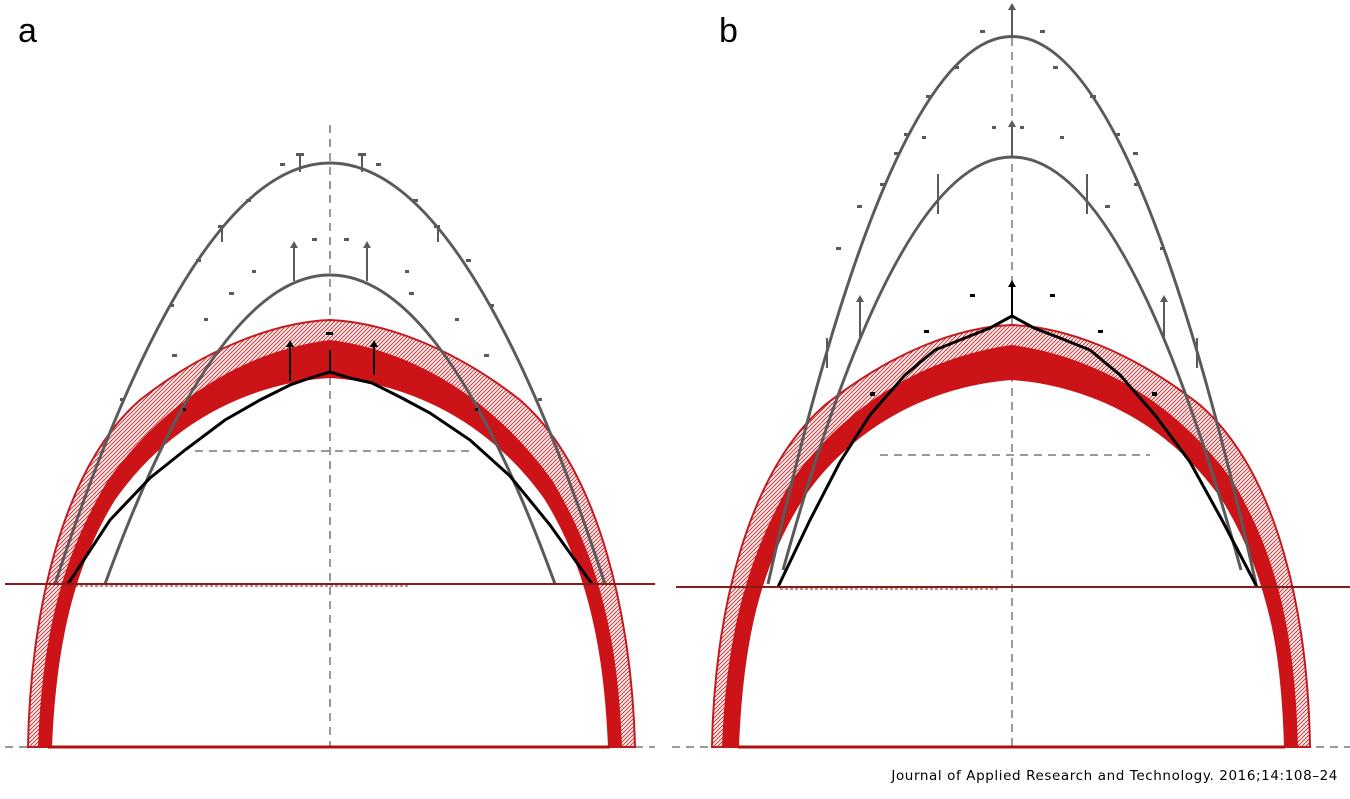  I want to click on panel-a-black-markers, so click(330, 371).